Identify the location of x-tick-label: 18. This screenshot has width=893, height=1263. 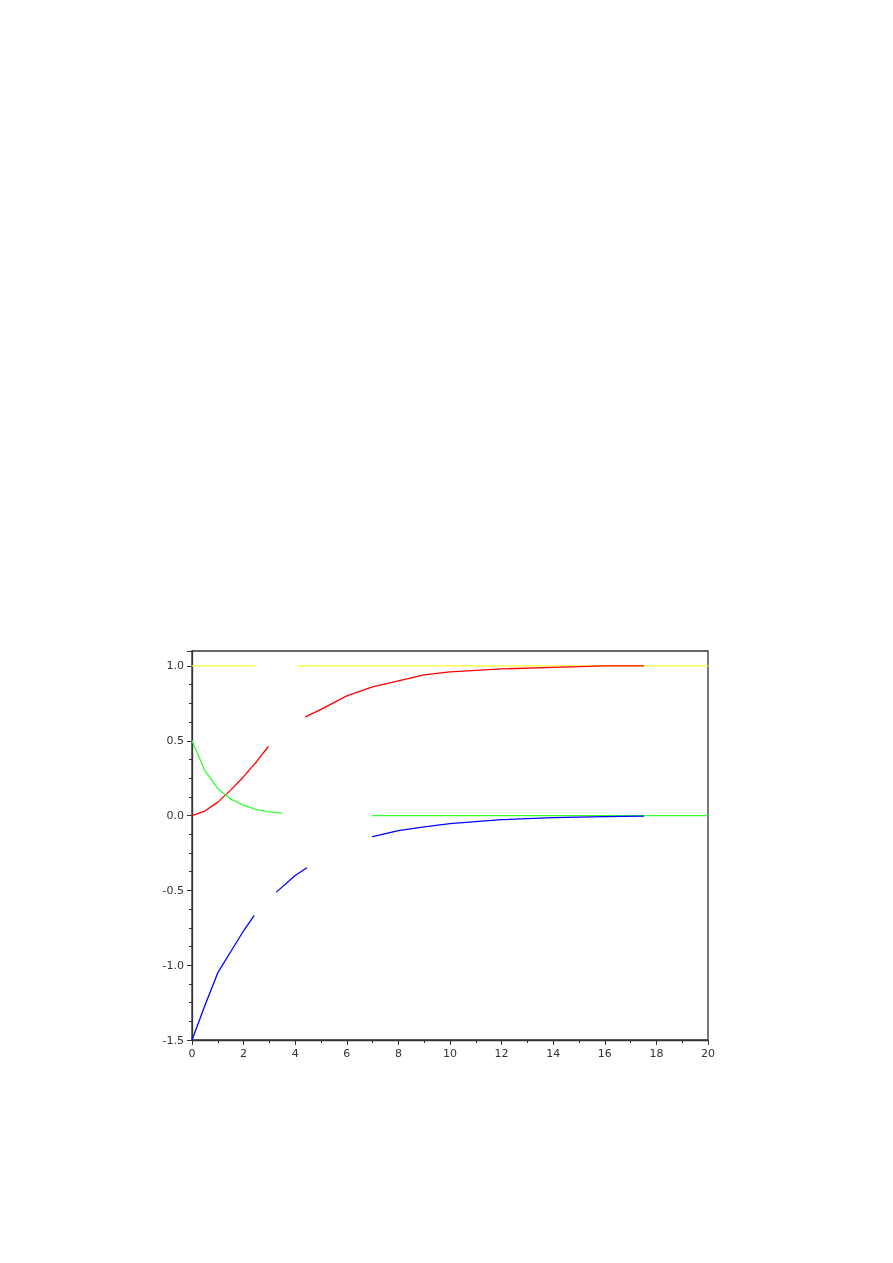
(656, 1053).